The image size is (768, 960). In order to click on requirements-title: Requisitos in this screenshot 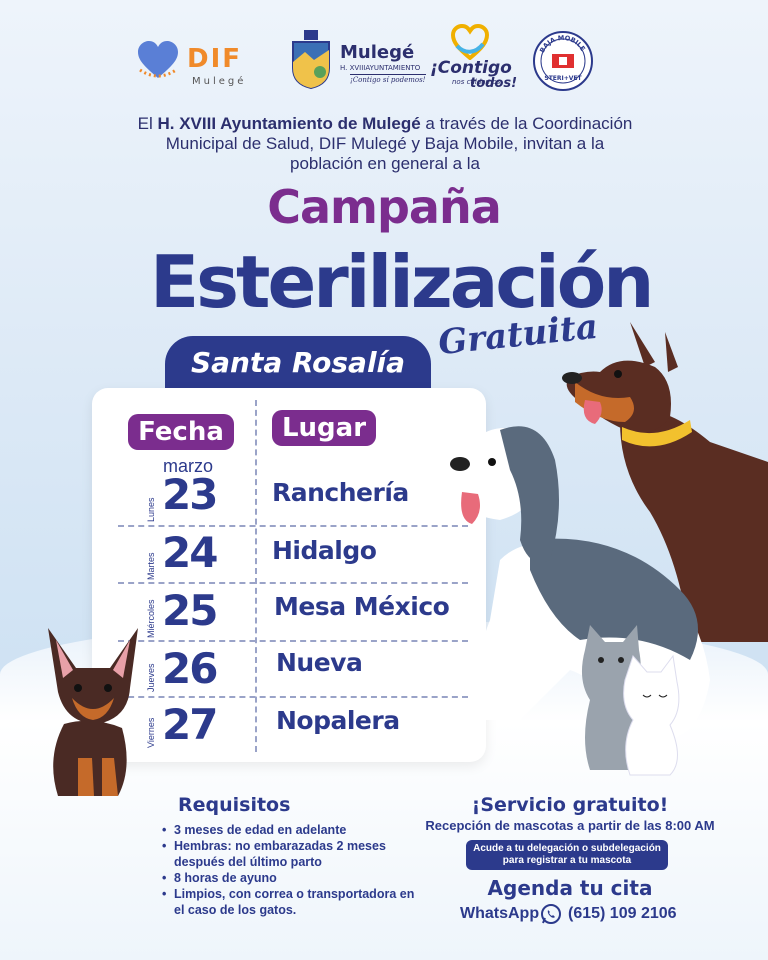, I will do `click(234, 805)`.